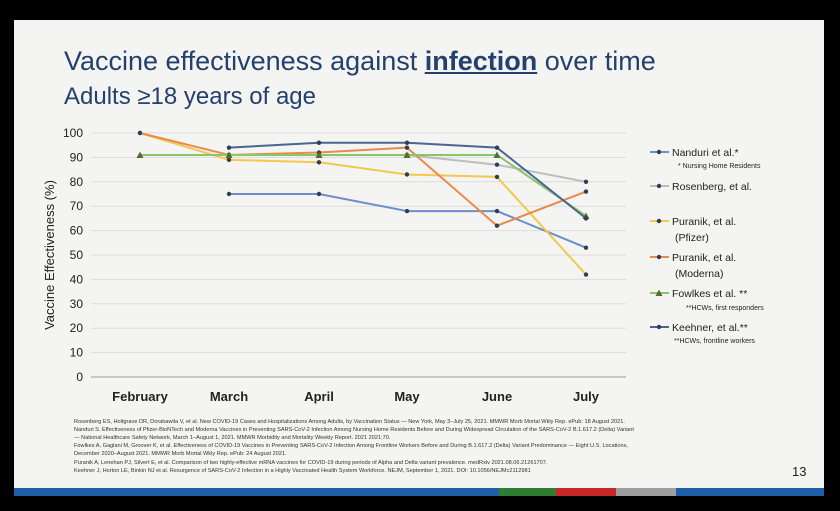  What do you see at coordinates (77, 231) in the screenshot?
I see `y-tick-label: 60` at bounding box center [77, 231].